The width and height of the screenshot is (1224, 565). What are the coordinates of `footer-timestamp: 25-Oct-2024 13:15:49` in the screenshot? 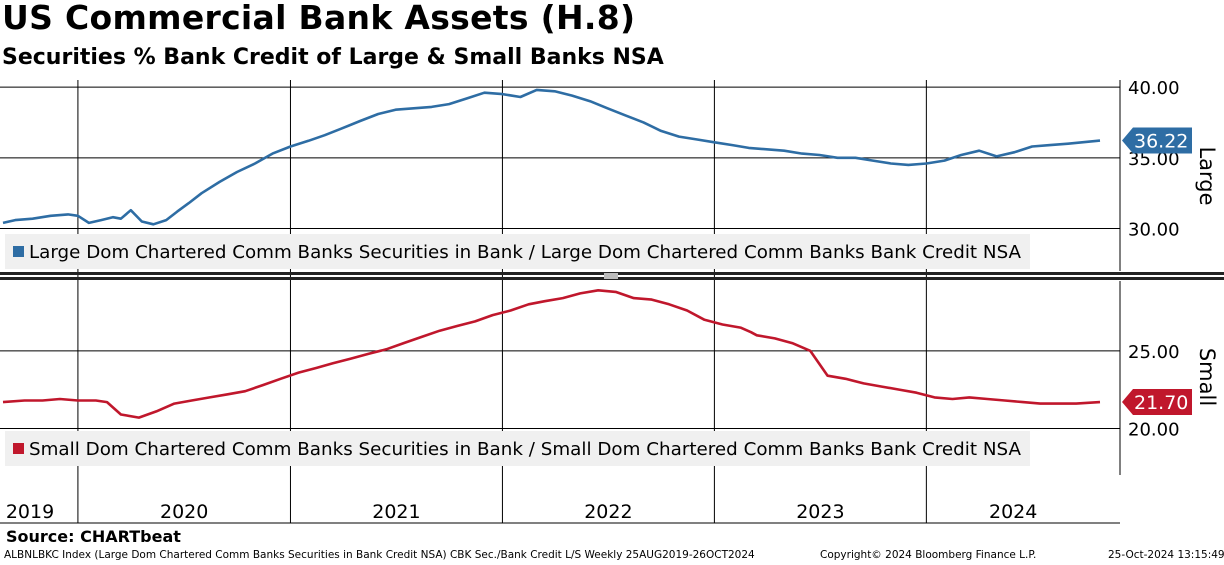 It's located at (1166, 555).